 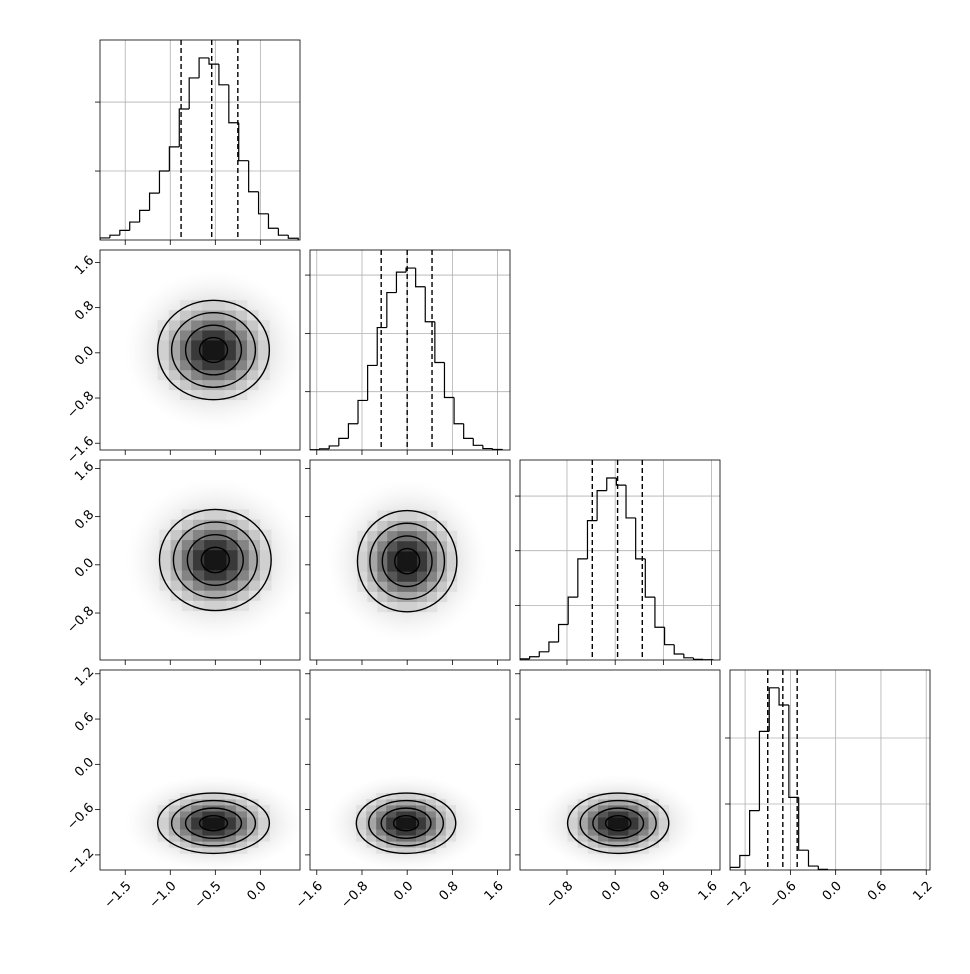 What do you see at coordinates (80, 450) in the screenshot?
I see `y-tick-label: −1.6` at bounding box center [80, 450].